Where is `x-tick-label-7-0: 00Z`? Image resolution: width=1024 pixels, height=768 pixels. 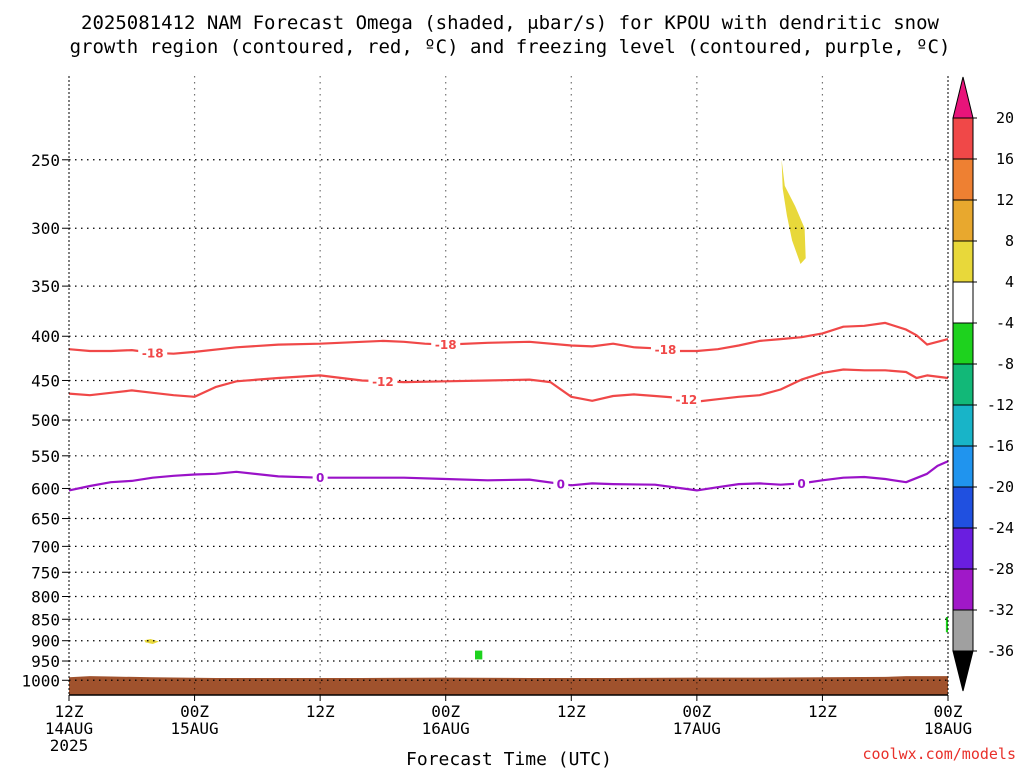 x-tick-label-7-0: 00Z is located at coordinates (948, 711).